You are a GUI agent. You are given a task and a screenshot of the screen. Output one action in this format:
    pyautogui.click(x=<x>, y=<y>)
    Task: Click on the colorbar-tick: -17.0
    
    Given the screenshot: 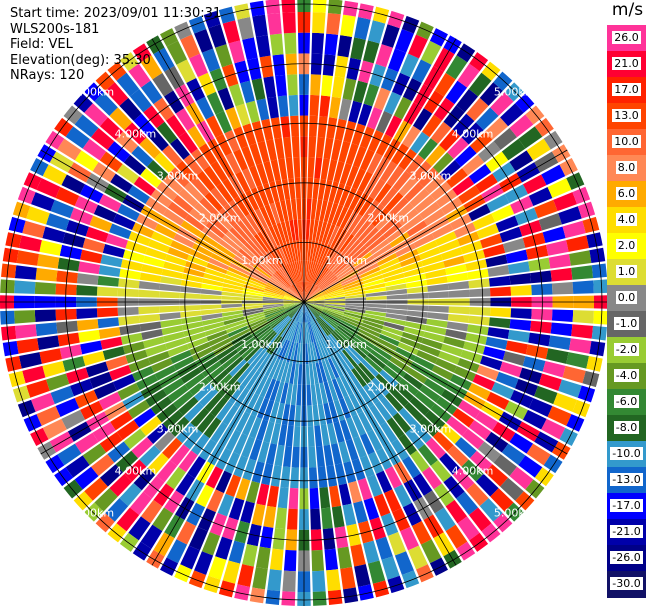 What is the action you would take?
    pyautogui.click(x=626, y=505)
    